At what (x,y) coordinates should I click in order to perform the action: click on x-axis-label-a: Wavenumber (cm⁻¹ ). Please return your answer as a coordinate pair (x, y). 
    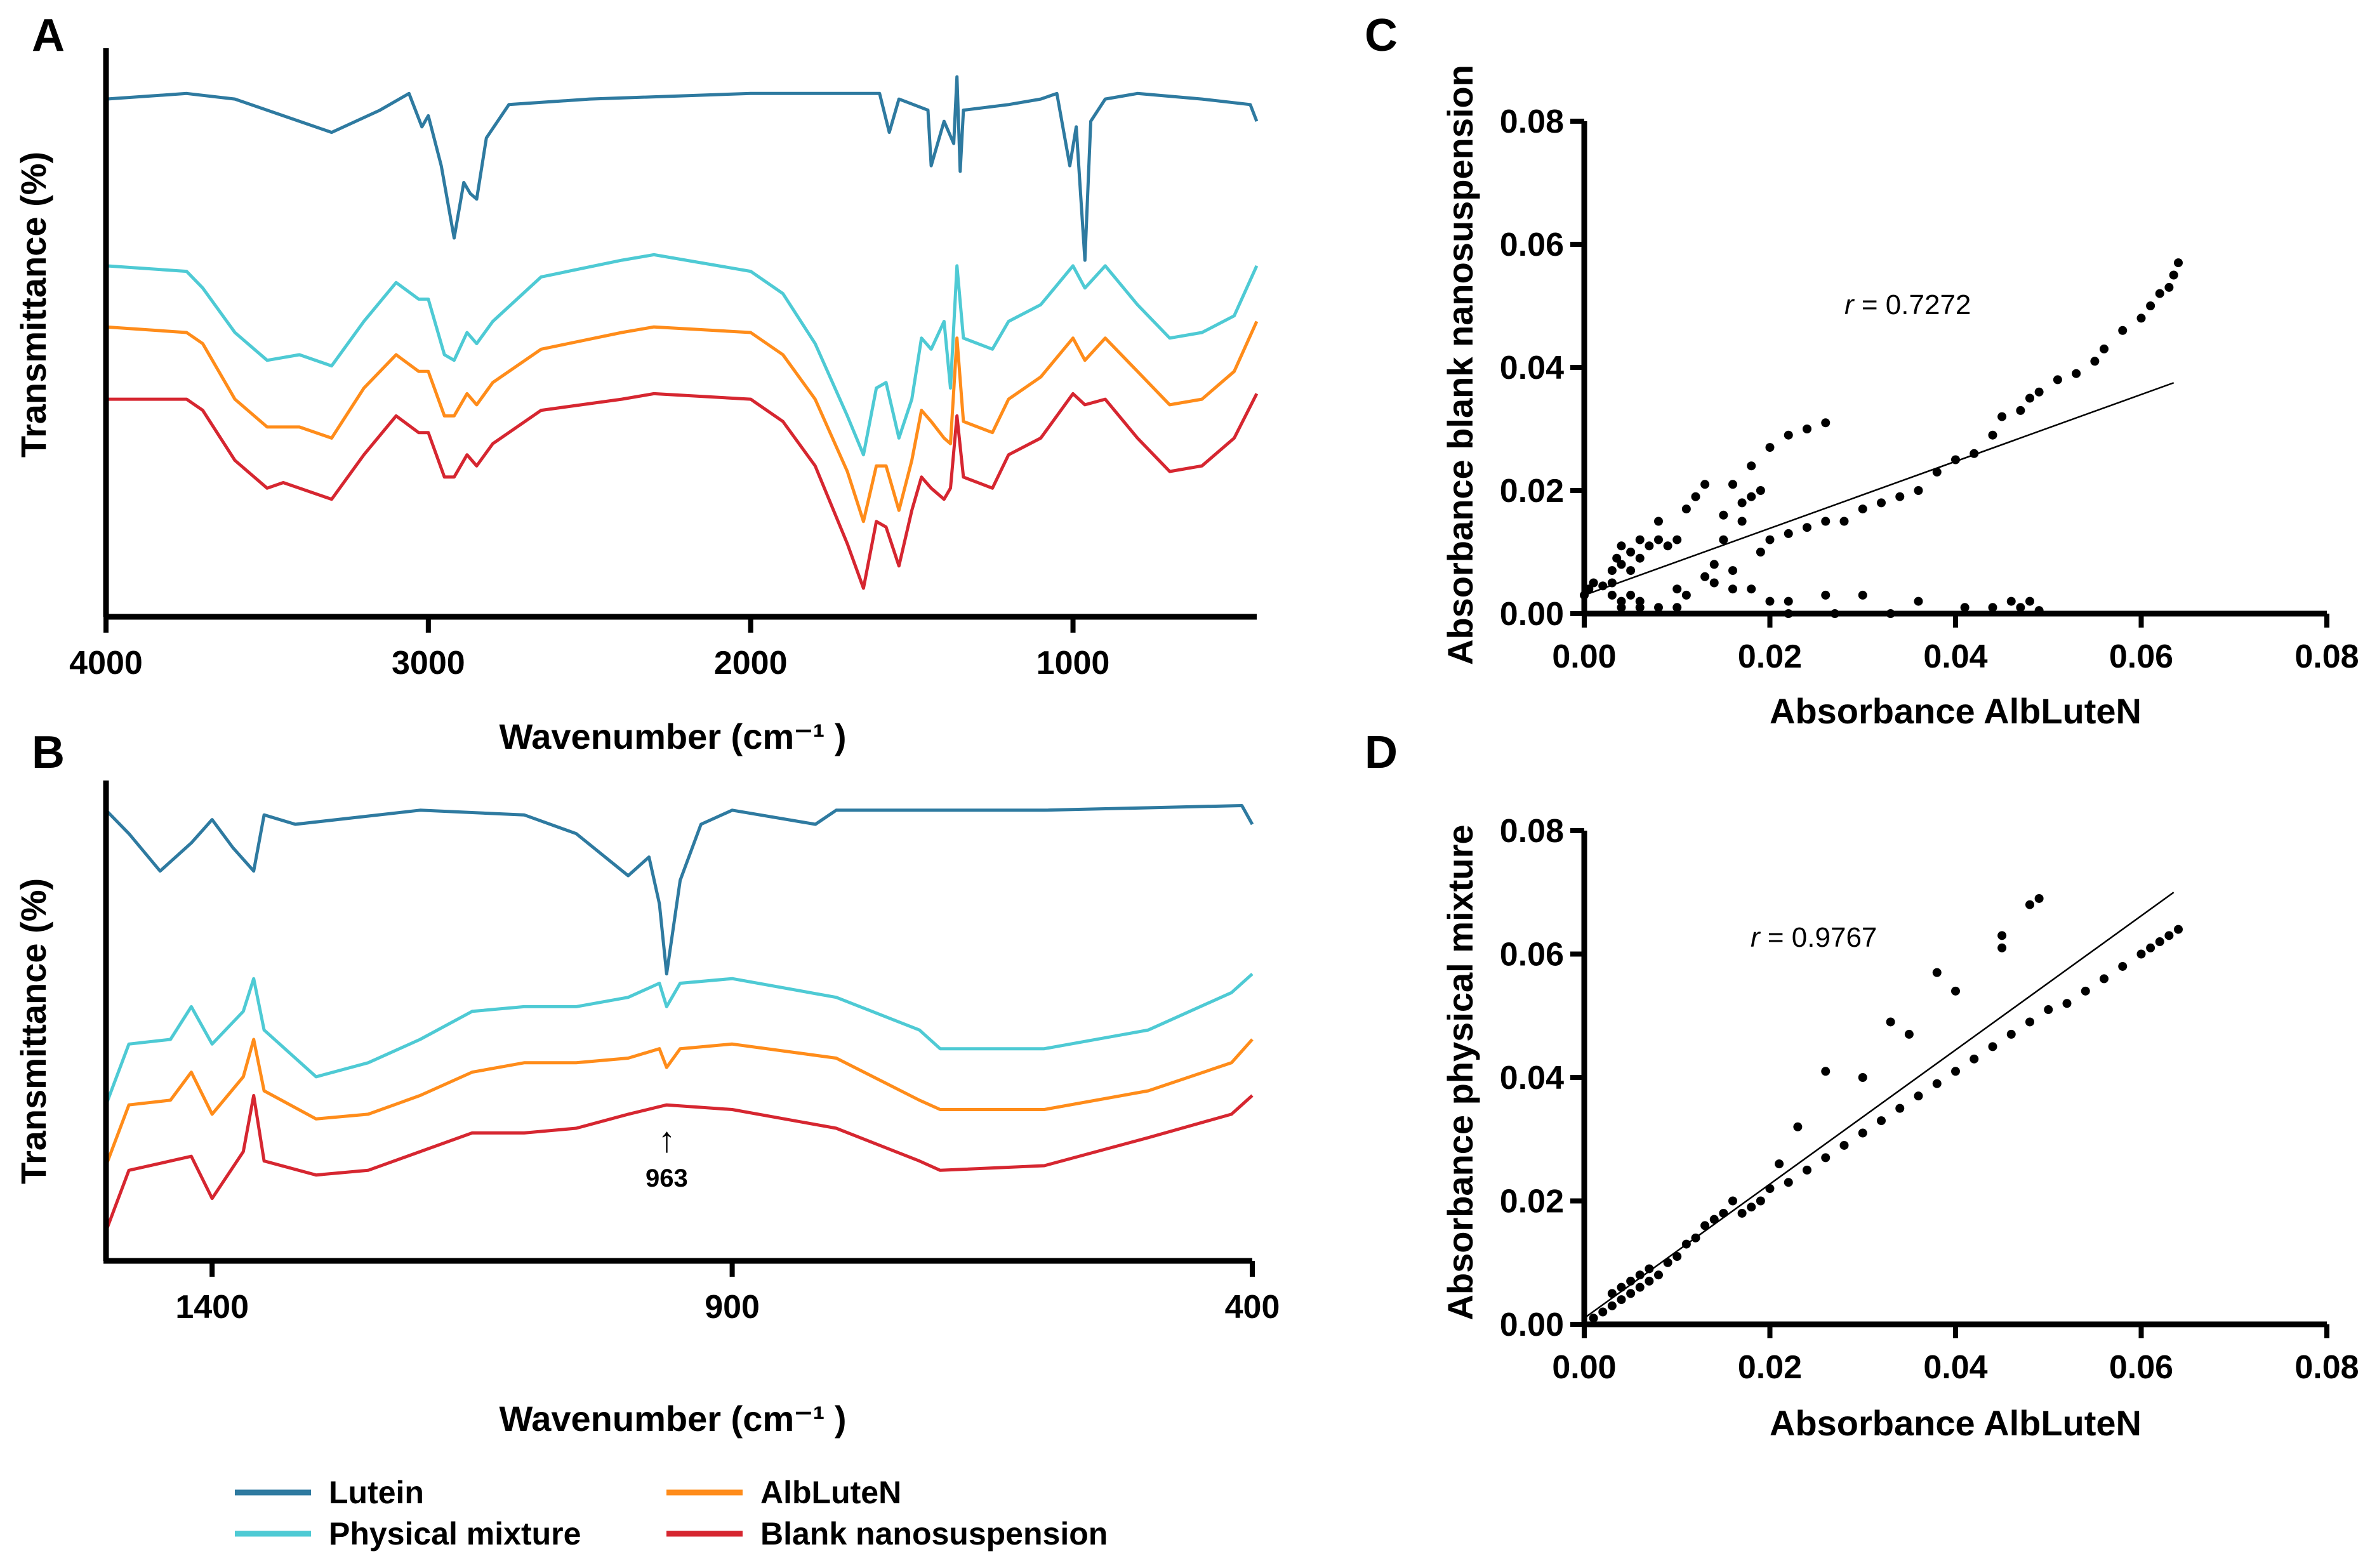
    Looking at the image, I should click on (672, 736).